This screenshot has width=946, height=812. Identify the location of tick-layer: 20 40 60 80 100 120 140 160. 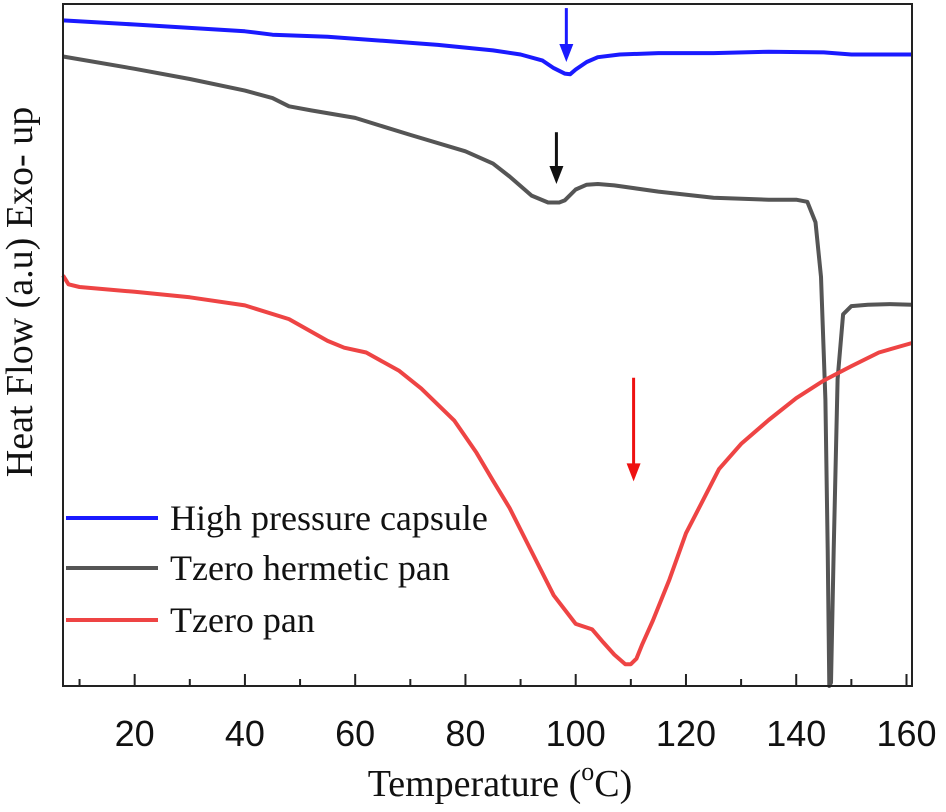
(507, 714).